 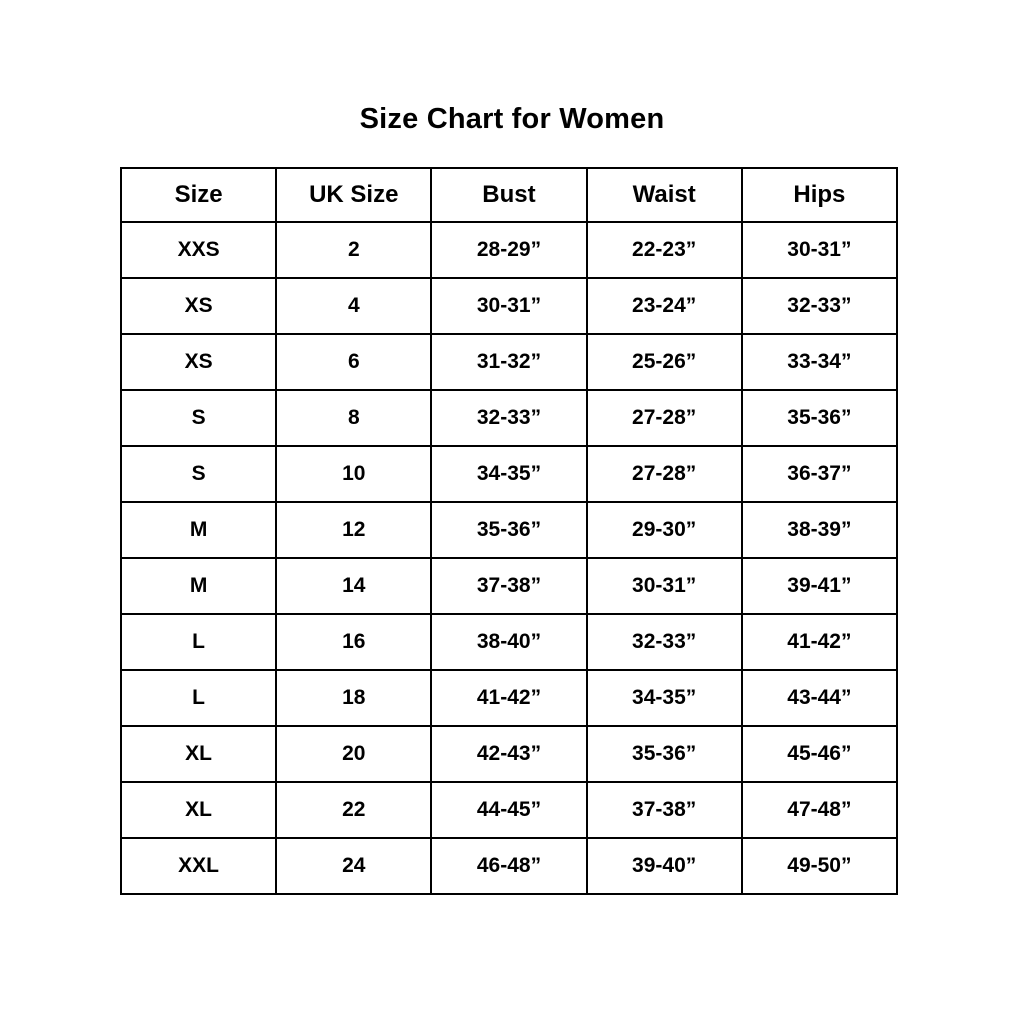 What do you see at coordinates (664, 306) in the screenshot?
I see `table-cell: 23-24”` at bounding box center [664, 306].